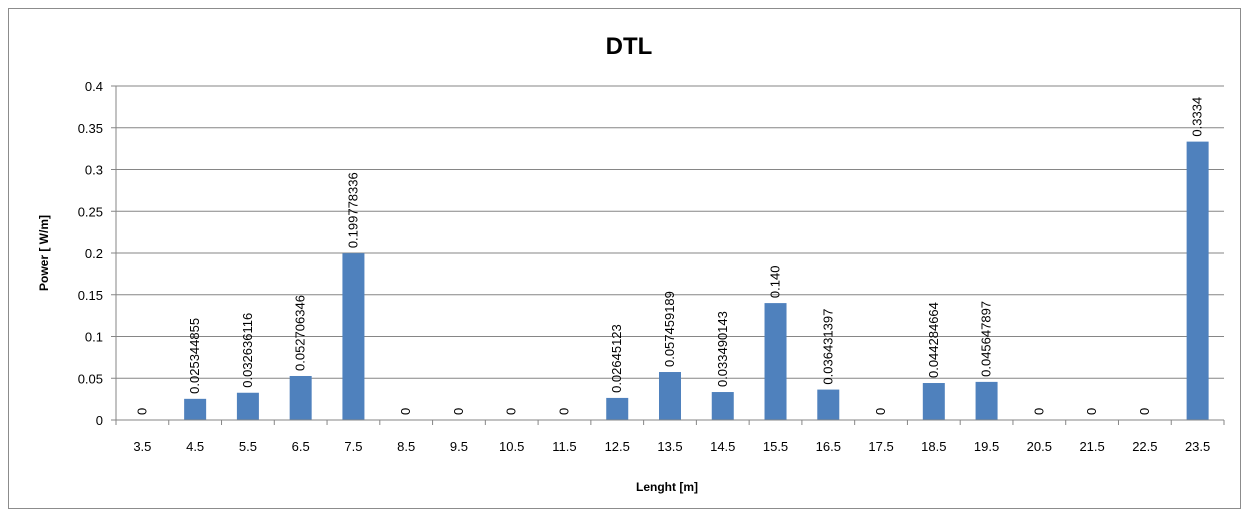  Describe the element at coordinates (617, 446) in the screenshot. I see `x-tick-label: 12.5` at that location.